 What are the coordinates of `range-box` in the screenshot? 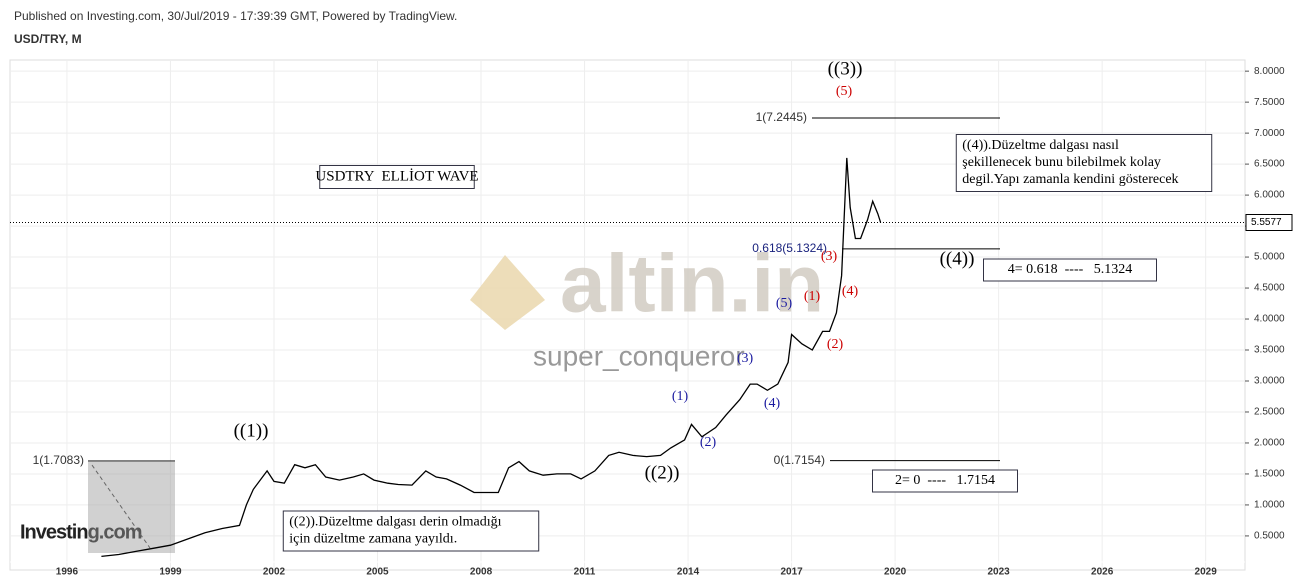 It's located at (131, 507).